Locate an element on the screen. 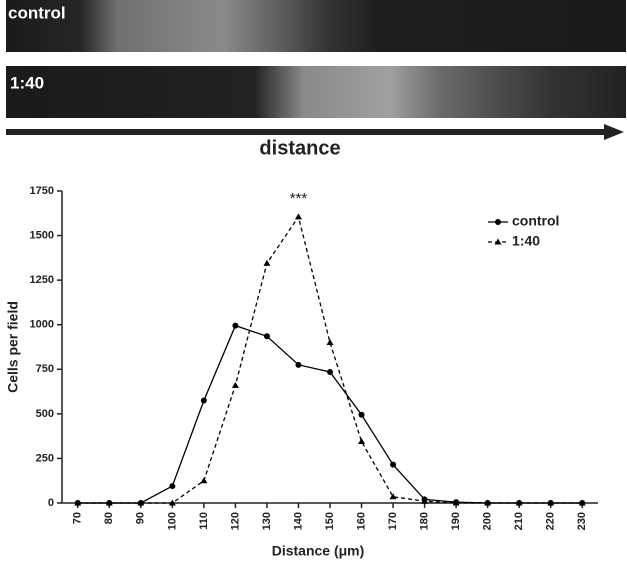  y-tick-label: 250 is located at coordinates (45, 458).